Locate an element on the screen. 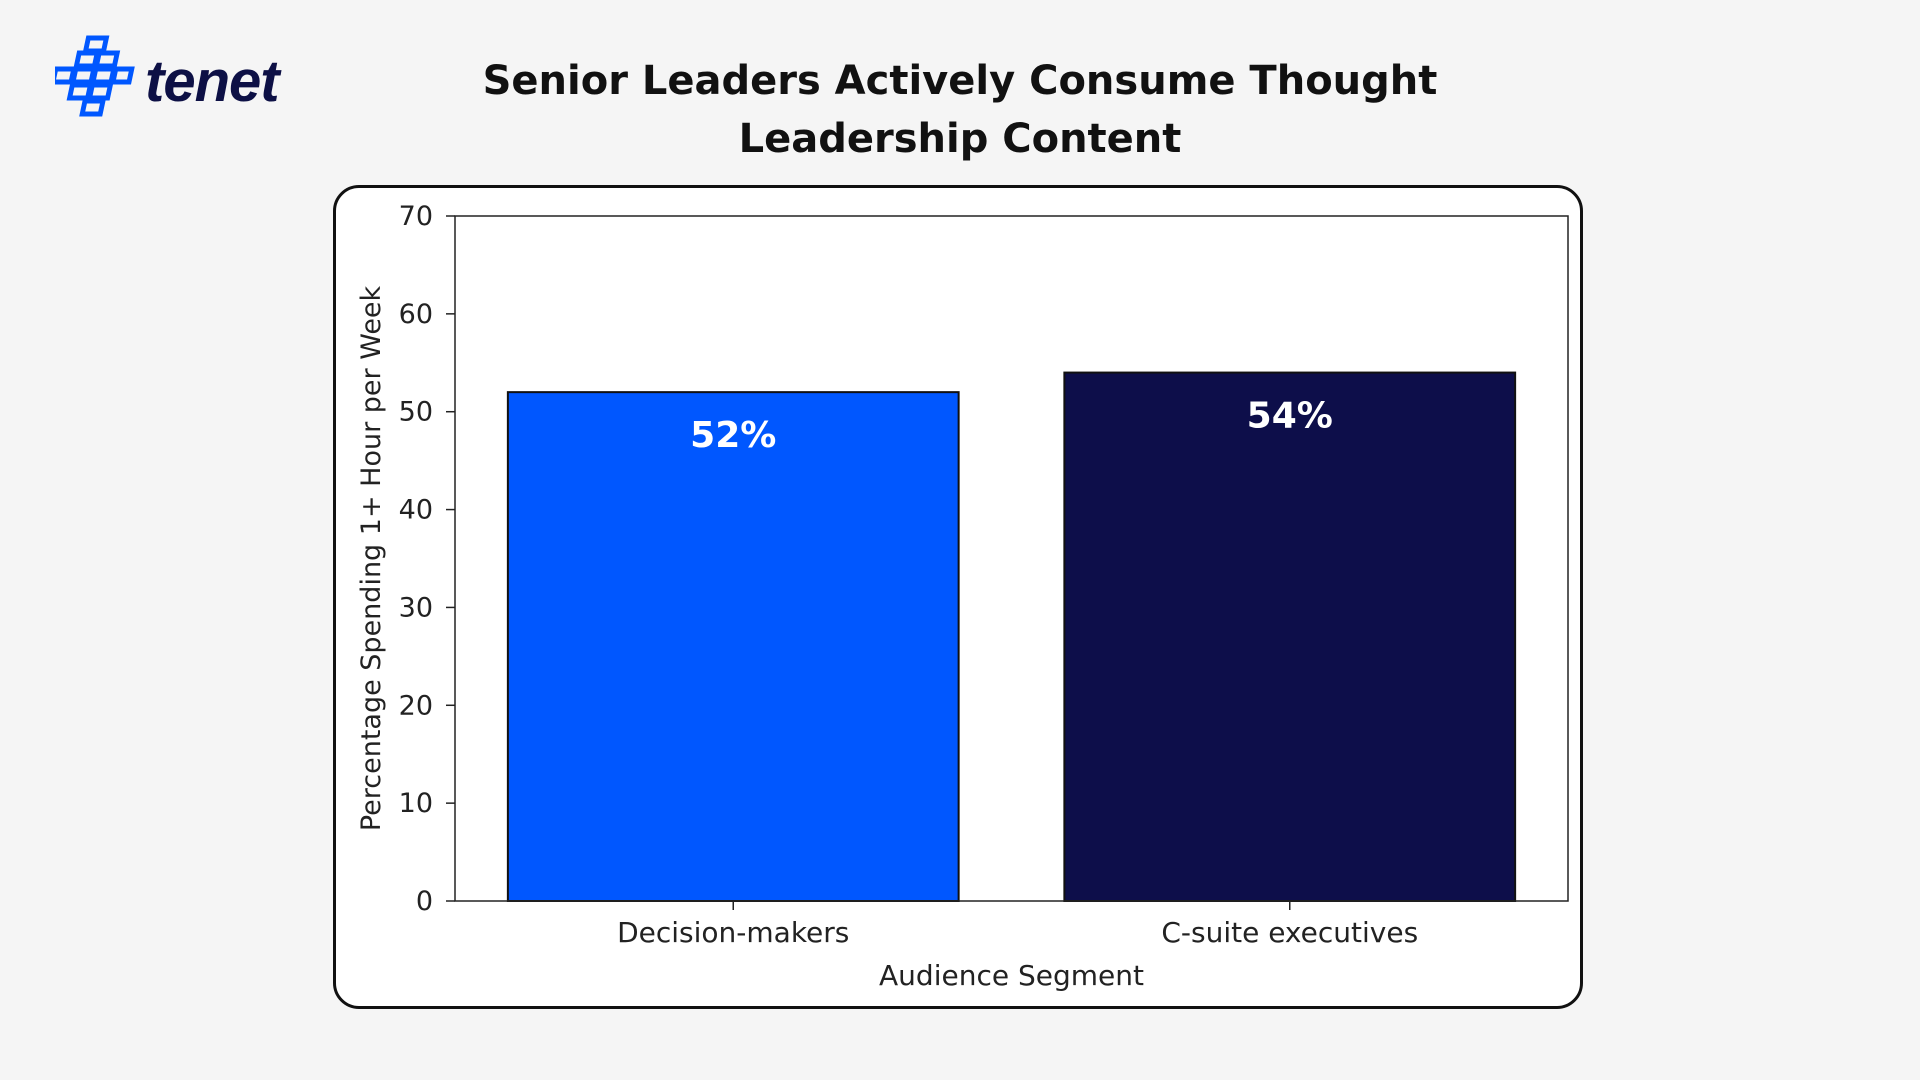  y-tick-label: 50 is located at coordinates (416, 412).